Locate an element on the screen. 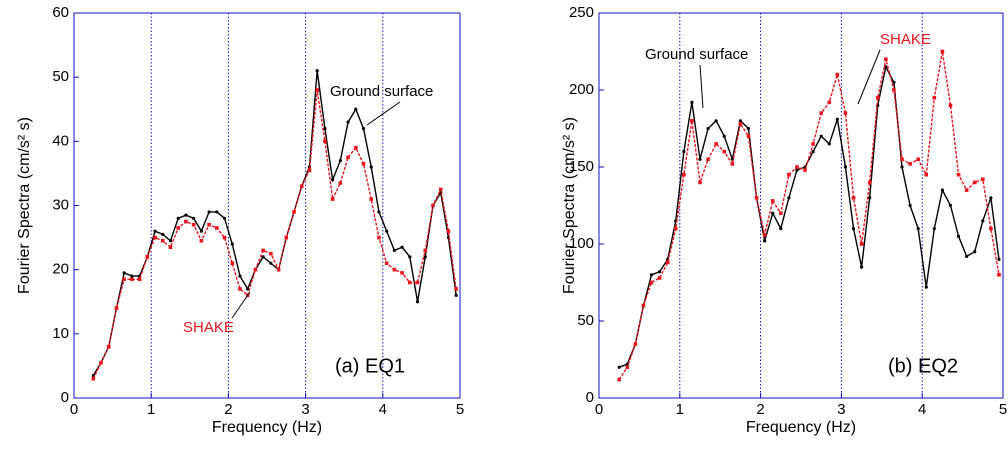 The image size is (1008, 450). panel-label: (b) EQ2 is located at coordinates (923, 366).